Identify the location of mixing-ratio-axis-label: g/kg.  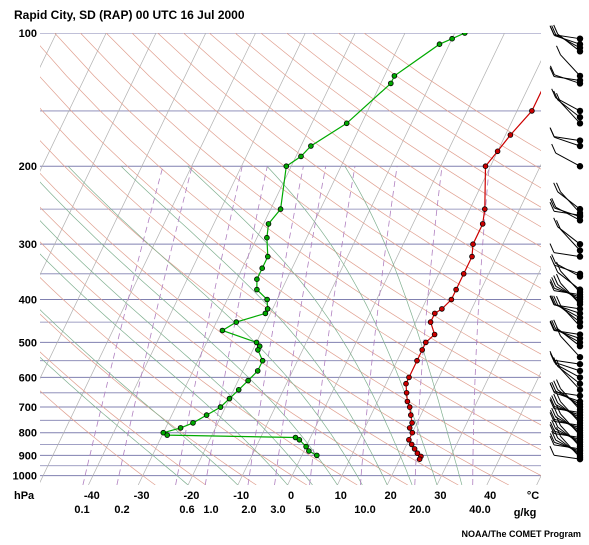
(525, 513).